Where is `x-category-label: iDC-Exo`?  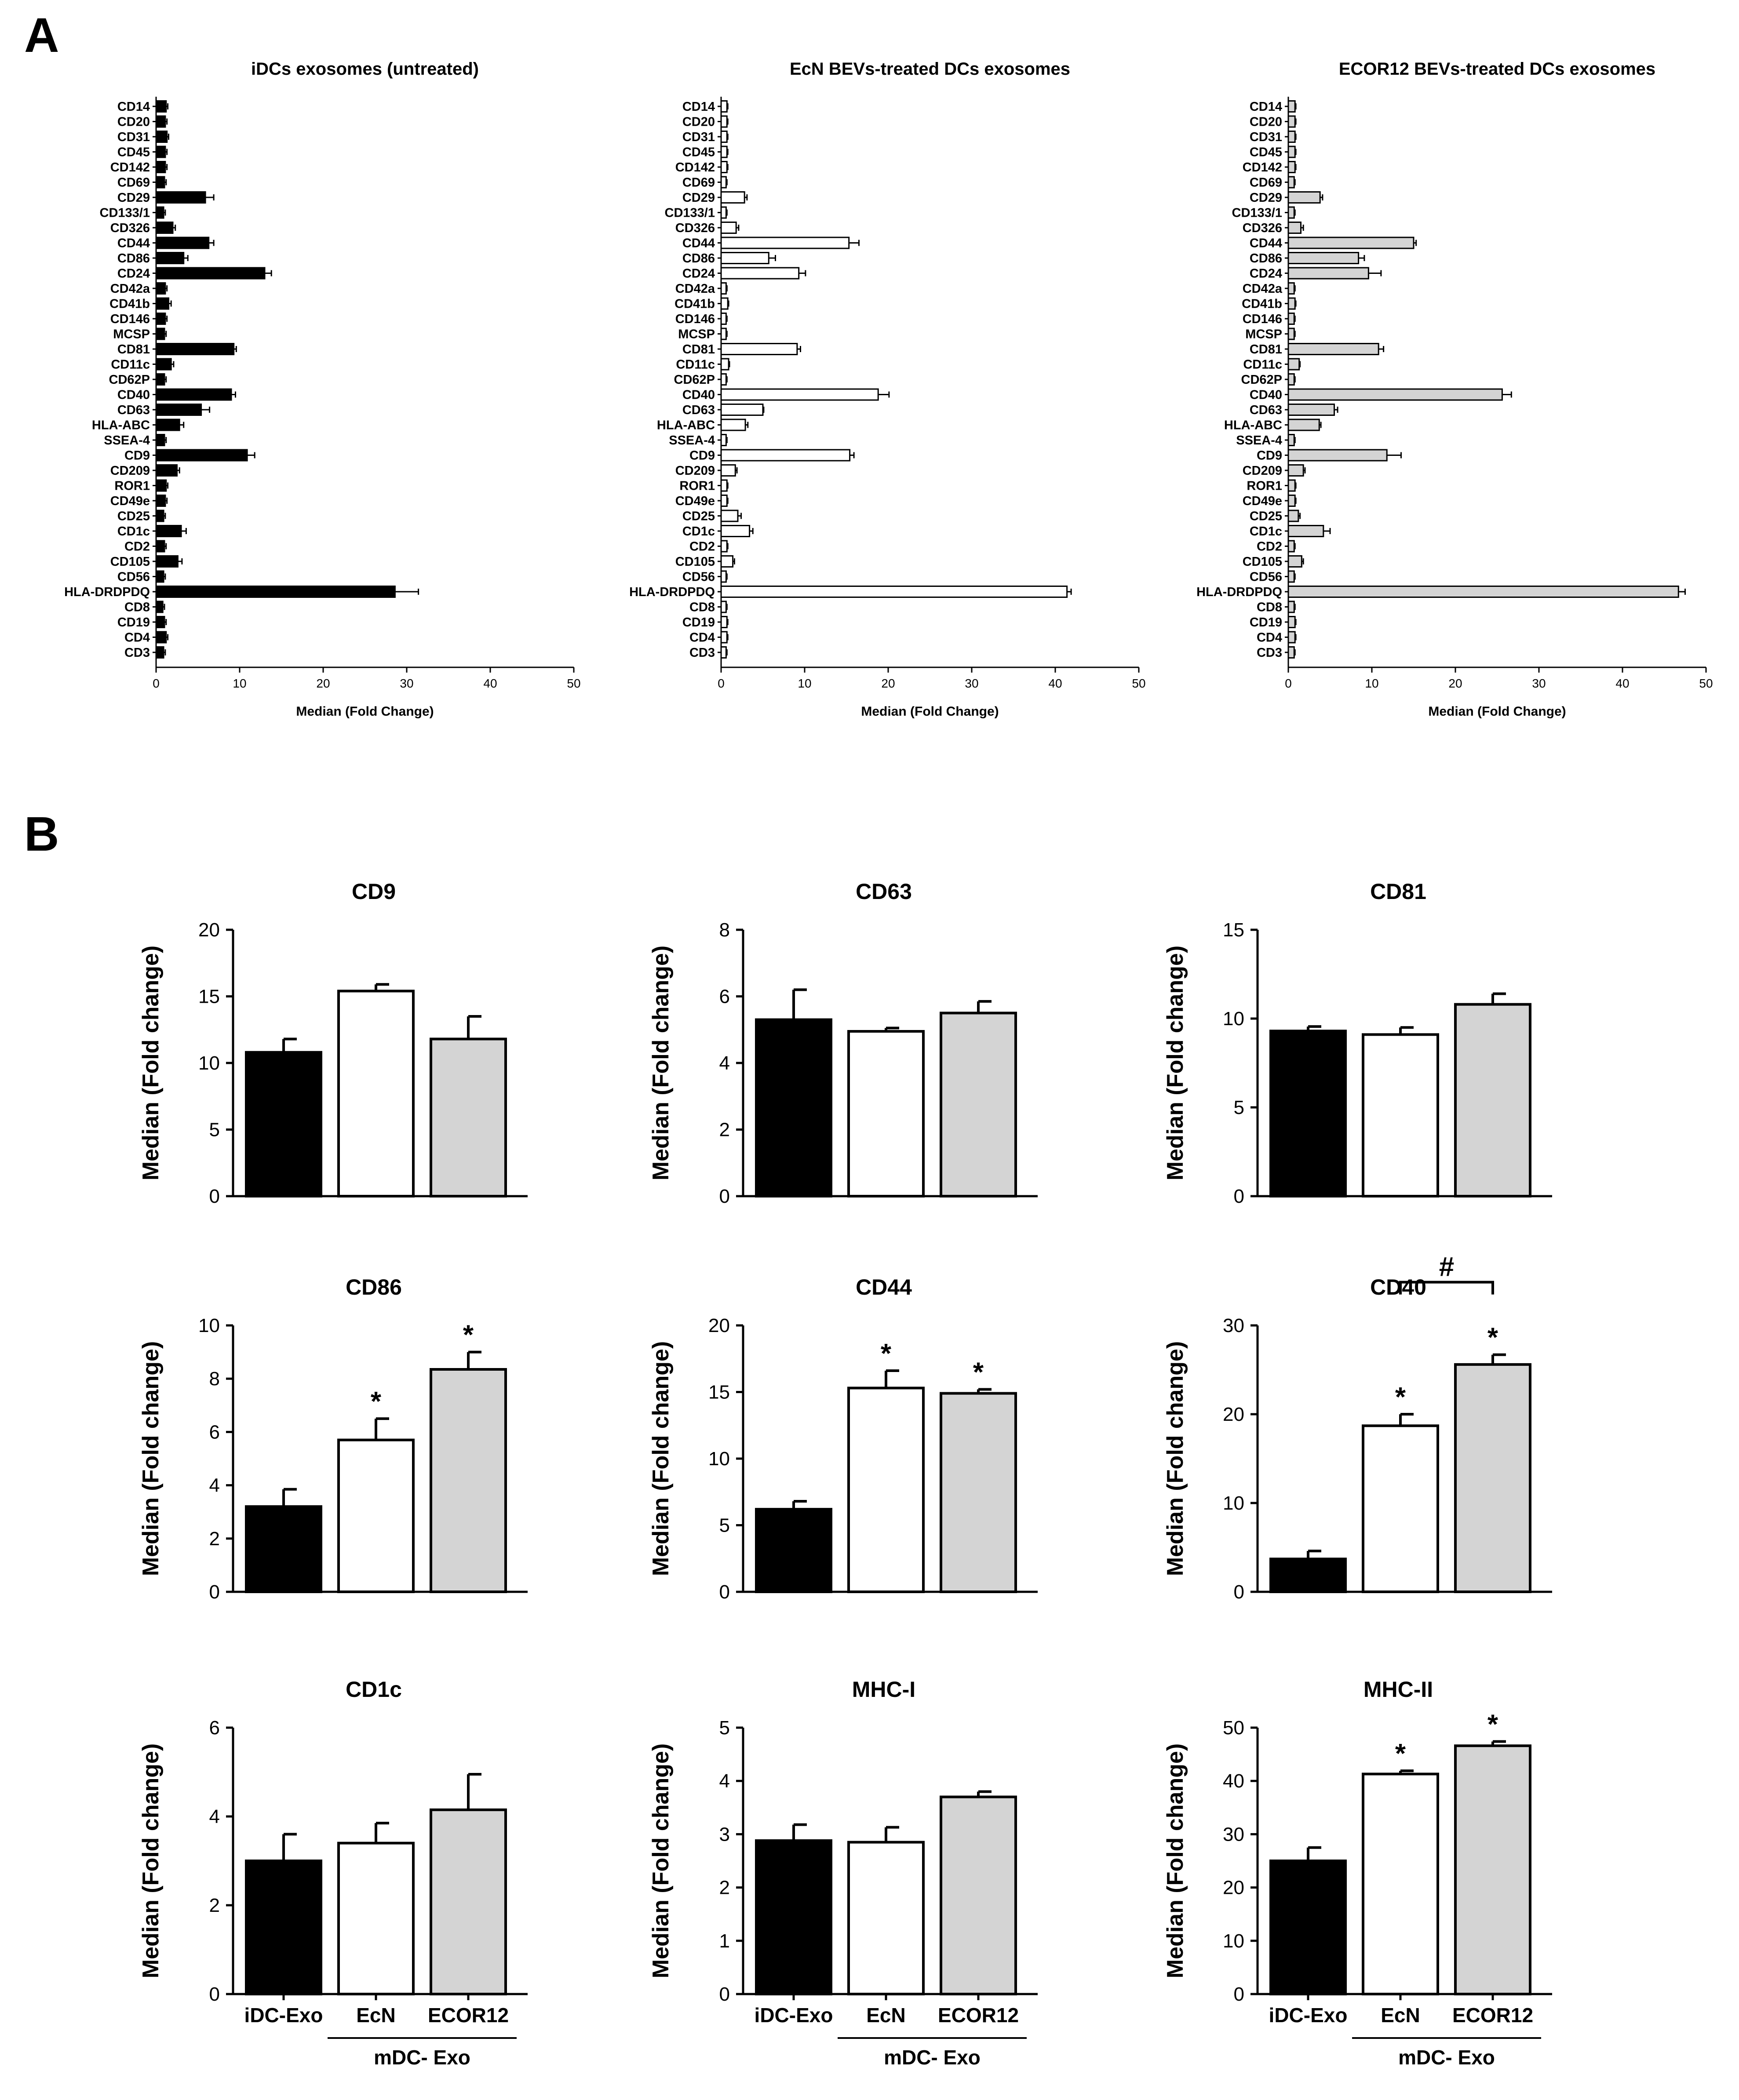 x-category-label: iDC-Exo is located at coordinates (1309, 2015).